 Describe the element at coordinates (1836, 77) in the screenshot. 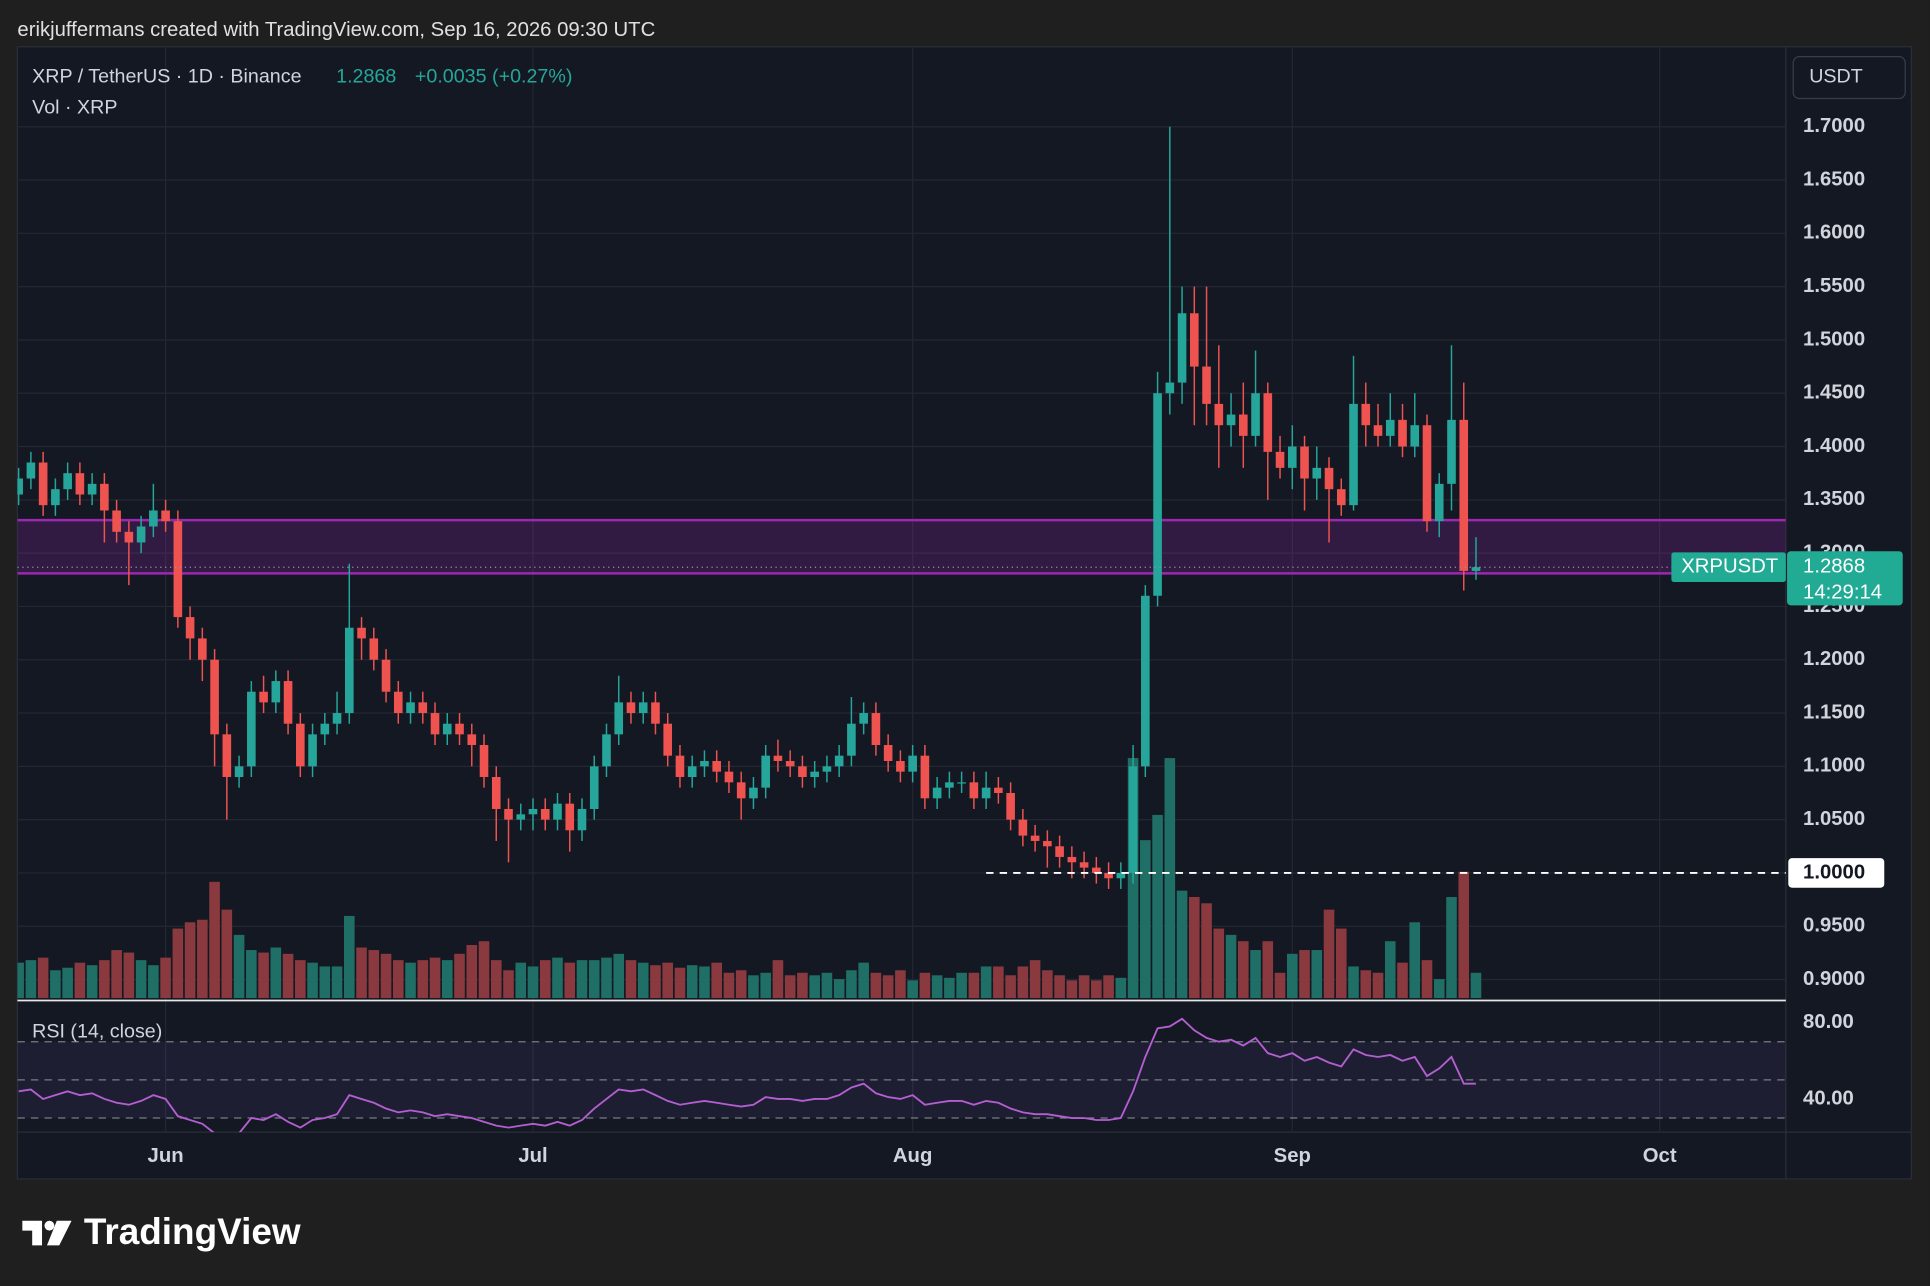

I see `currency: USDT` at that location.